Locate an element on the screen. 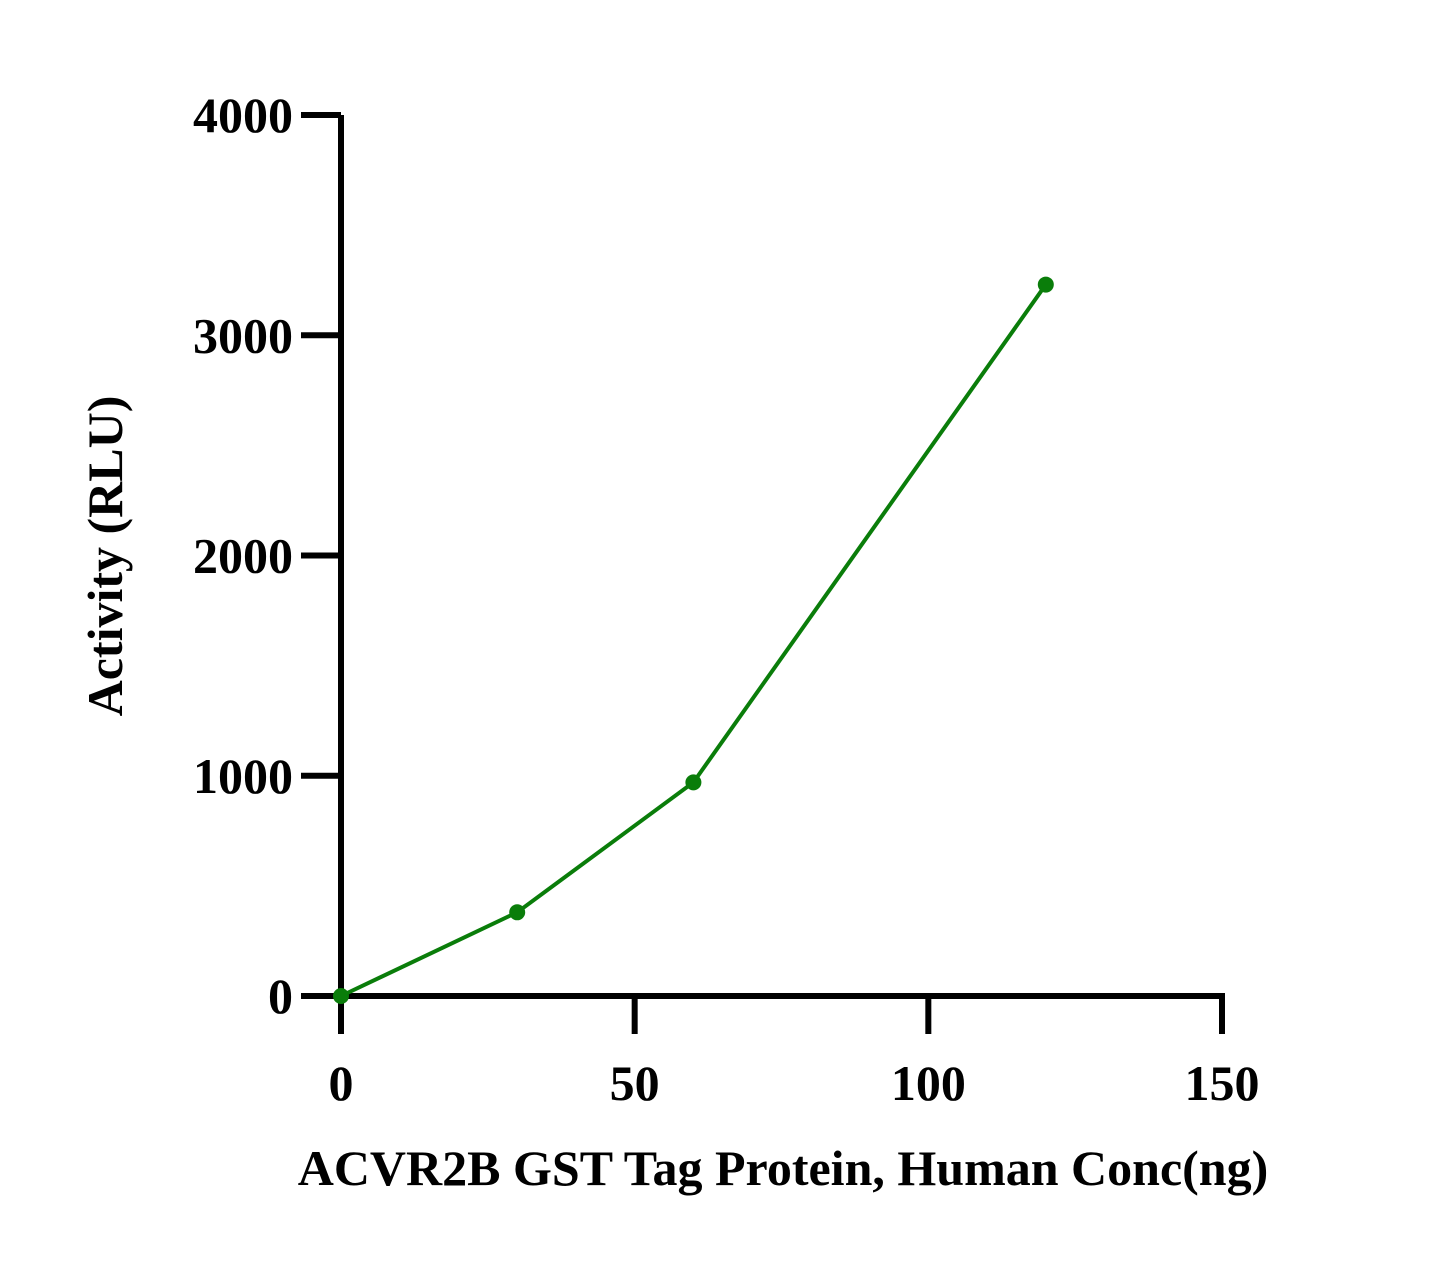  x-axis-label: ACVR2B GST Tag Protein, Human Conc(ng) is located at coordinates (783, 1168).